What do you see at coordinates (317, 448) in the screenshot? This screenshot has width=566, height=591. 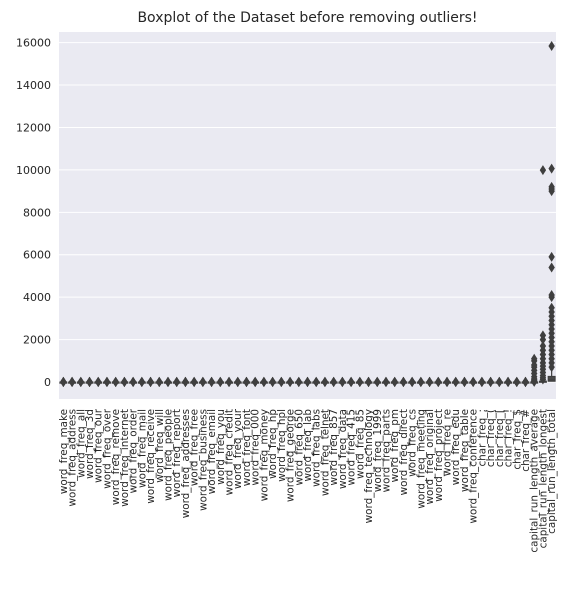 I see `x-tick-label: word_freq_labs` at bounding box center [317, 448].